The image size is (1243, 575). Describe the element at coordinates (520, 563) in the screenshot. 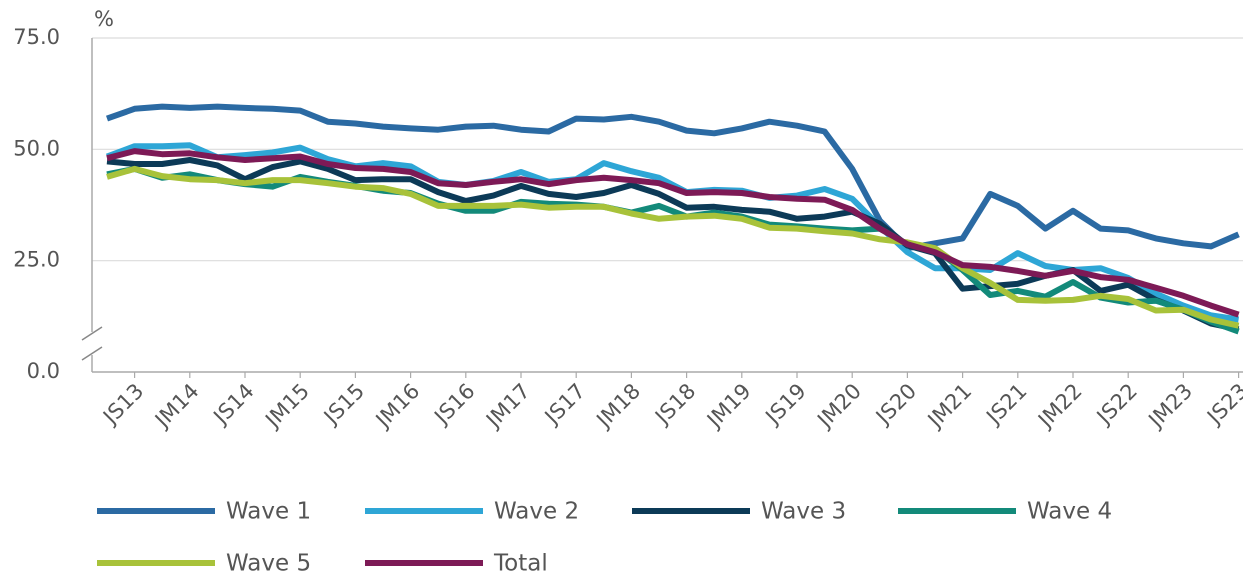

I see `legend-label: Total` at that location.